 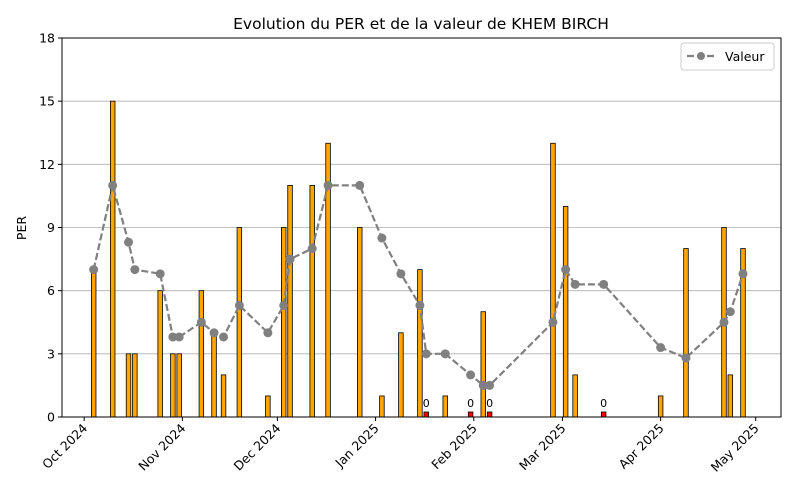 I want to click on x-tick-label: Feb 2025, so click(x=454, y=447).